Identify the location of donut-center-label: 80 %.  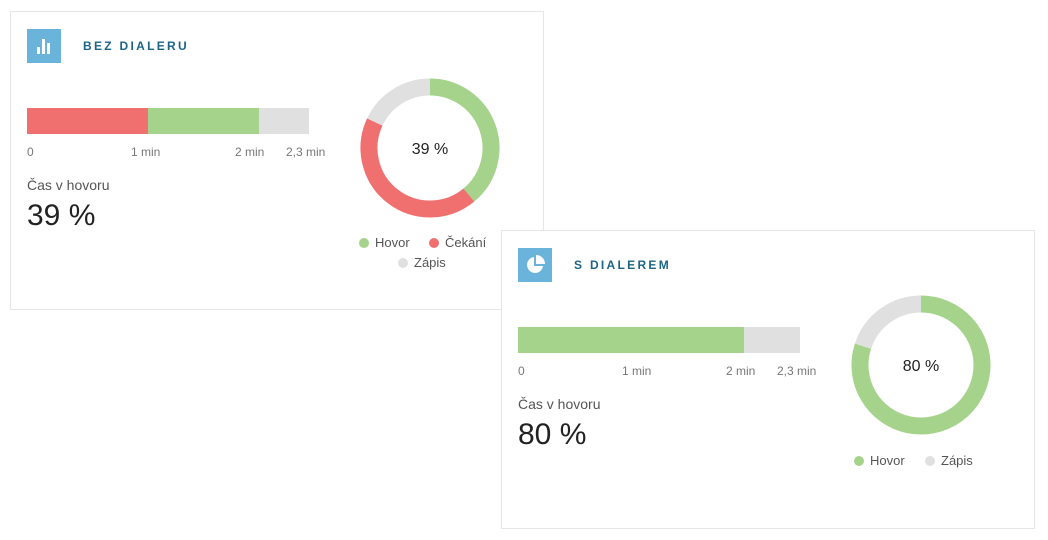
(921, 366).